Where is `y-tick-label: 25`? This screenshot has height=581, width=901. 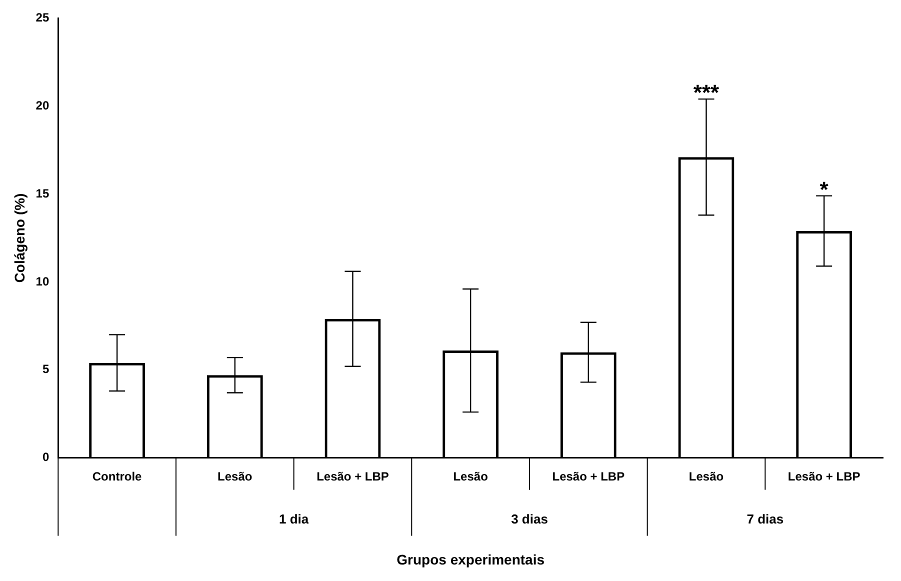 y-tick-label: 25 is located at coordinates (43, 17).